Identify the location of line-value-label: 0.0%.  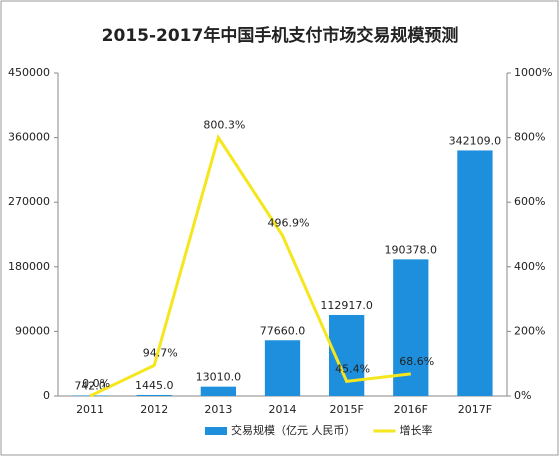
(96, 383).